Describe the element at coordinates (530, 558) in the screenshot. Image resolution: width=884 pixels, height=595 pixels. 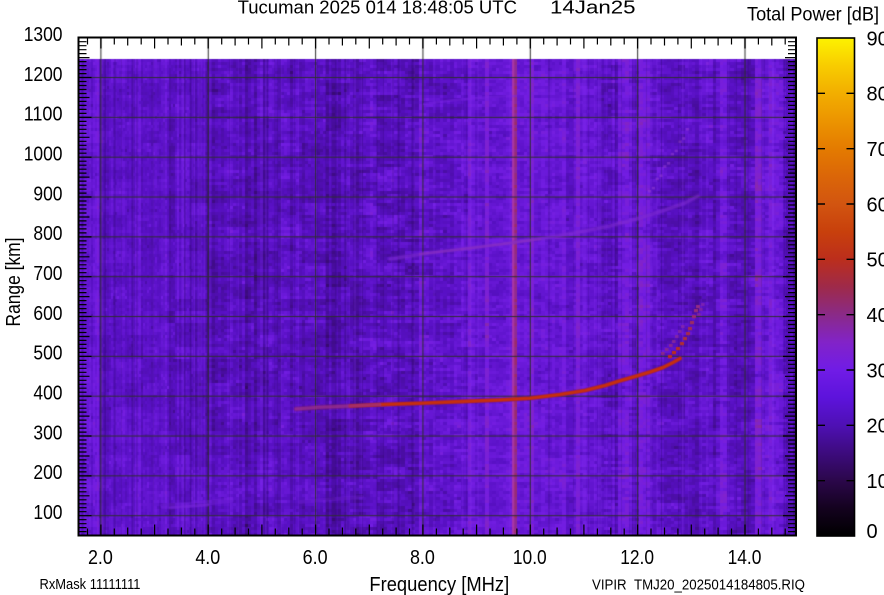
I see `svg-text: 10.0` at that location.